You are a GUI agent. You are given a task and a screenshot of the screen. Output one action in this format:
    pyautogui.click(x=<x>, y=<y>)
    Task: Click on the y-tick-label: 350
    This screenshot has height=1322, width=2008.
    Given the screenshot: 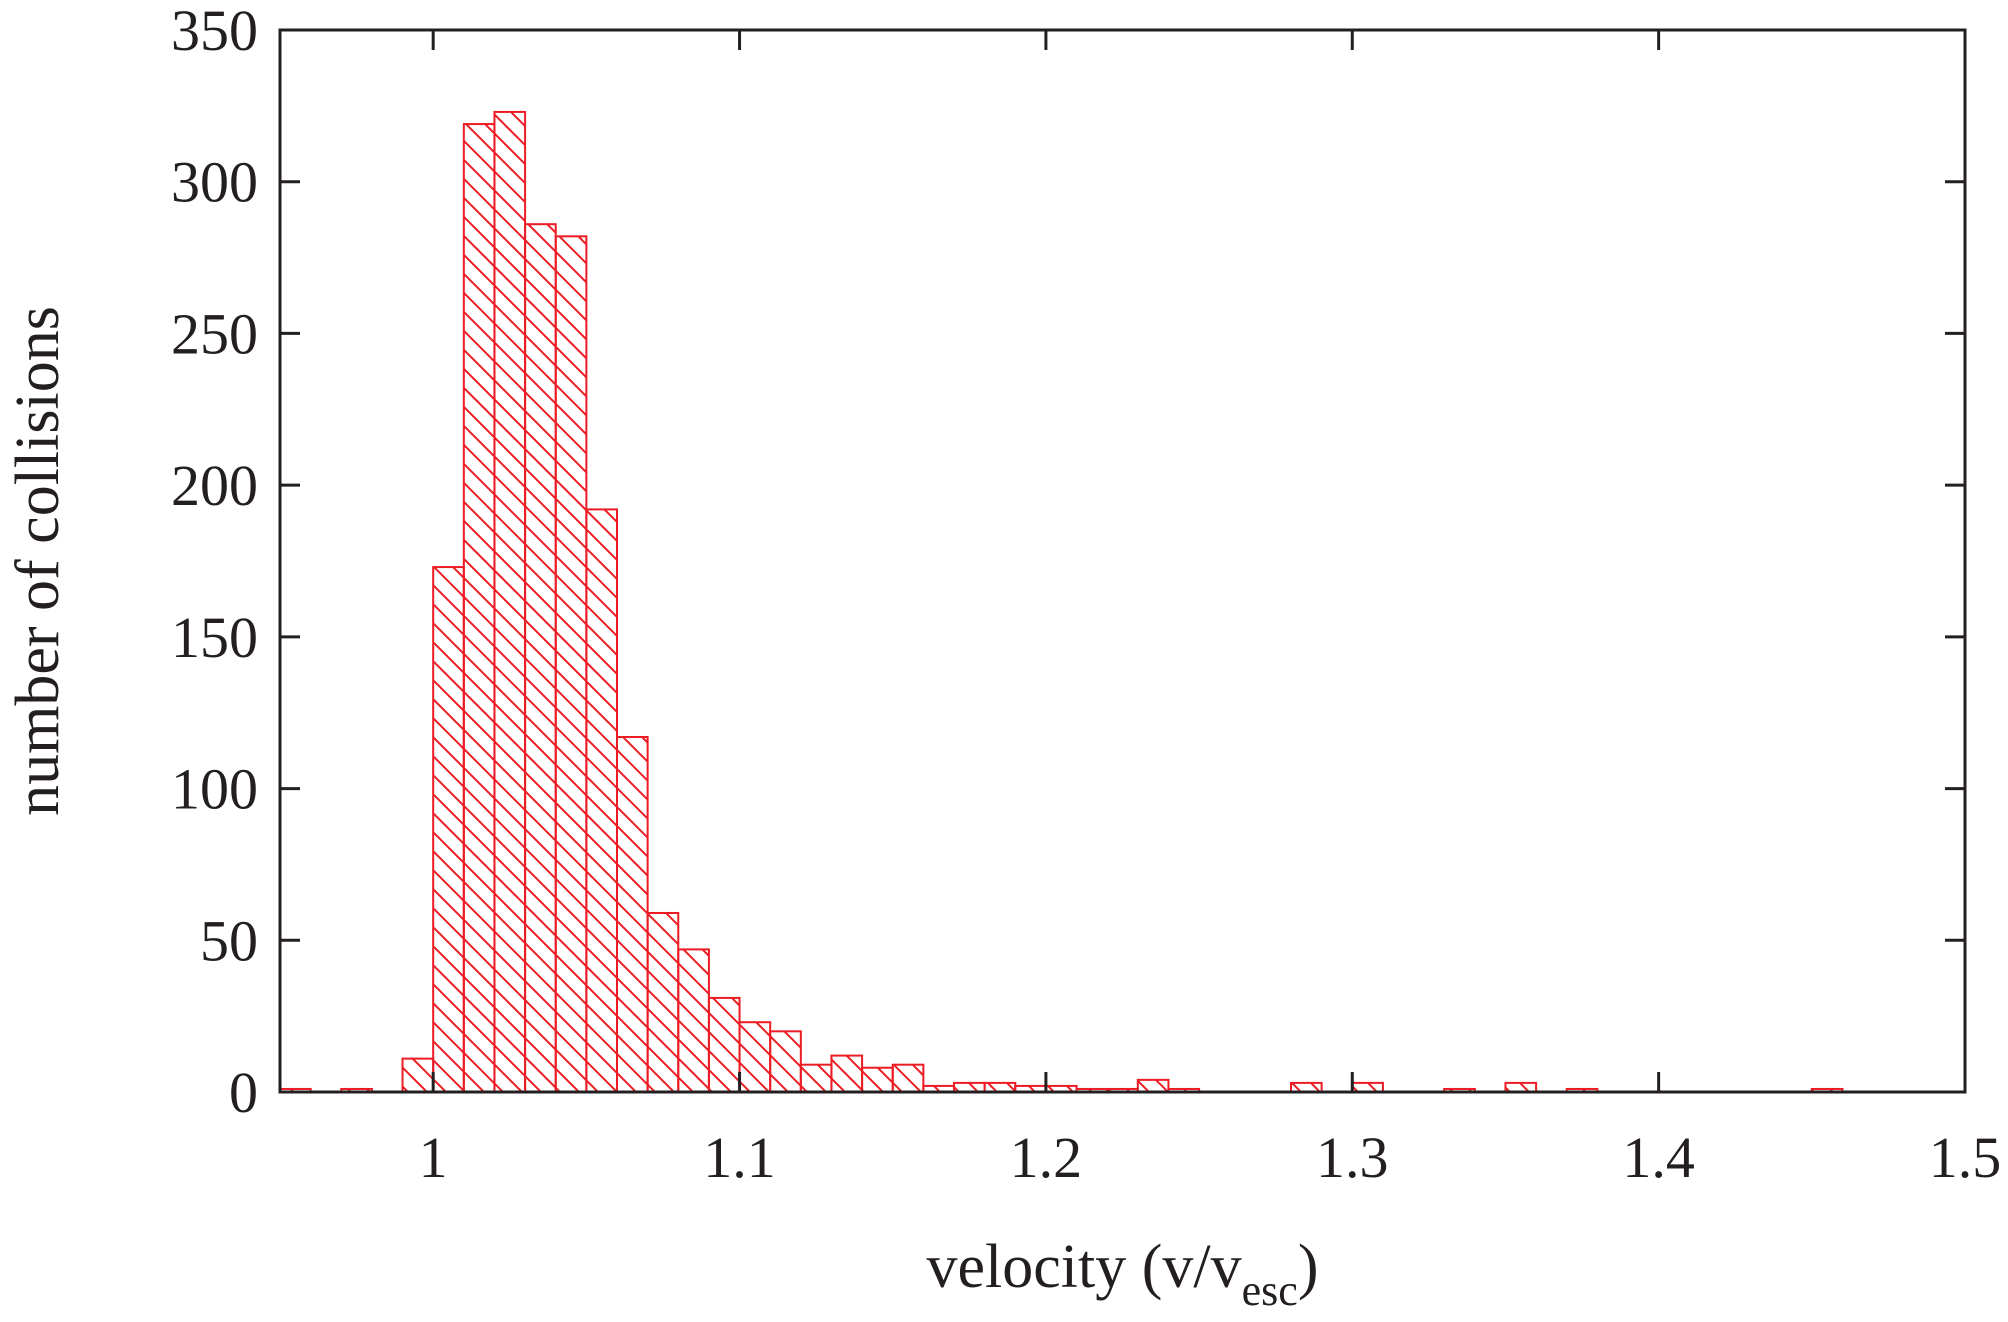 What is the action you would take?
    pyautogui.click(x=214, y=31)
    